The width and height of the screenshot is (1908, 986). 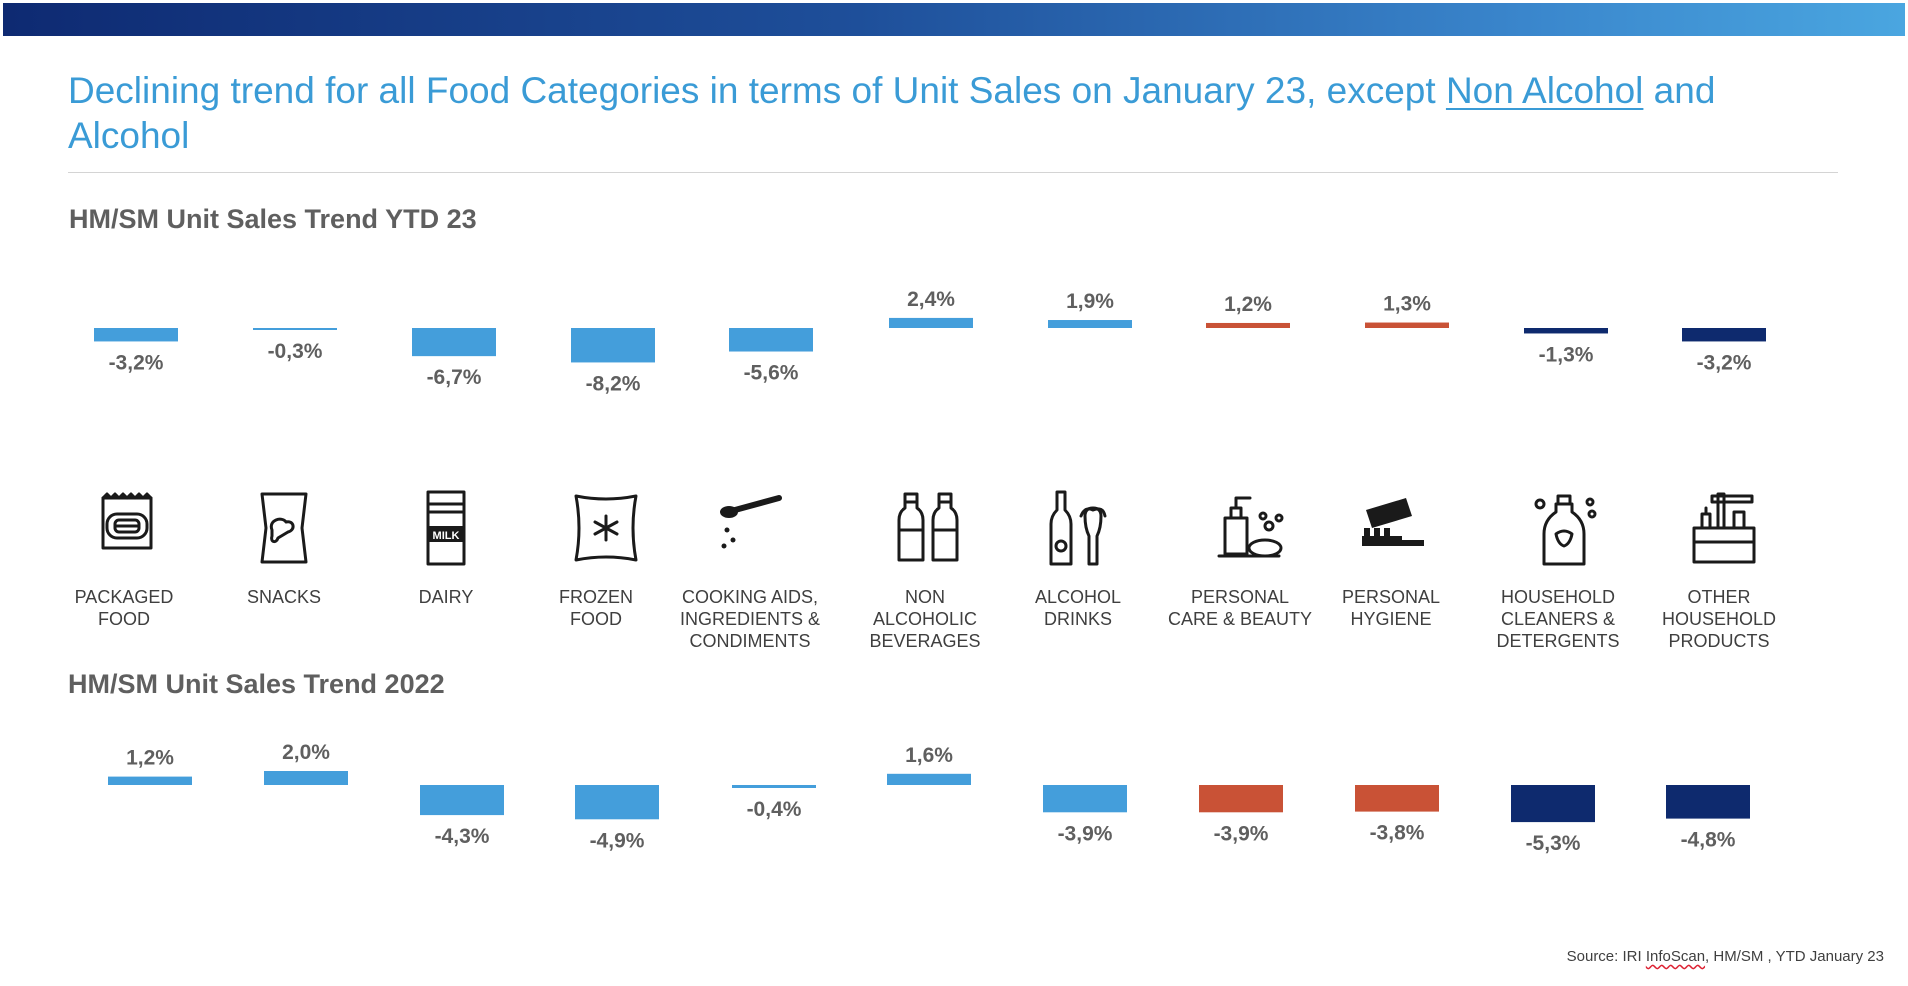 I want to click on category-label-6: ALCOHOL DRINKS, so click(x=1078, y=608).